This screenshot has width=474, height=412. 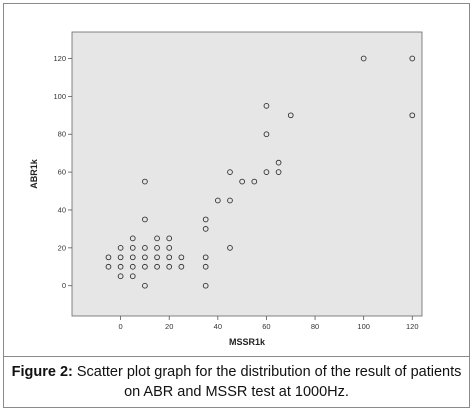 What do you see at coordinates (59, 96) in the screenshot?
I see `y-tick-label: 100` at bounding box center [59, 96].